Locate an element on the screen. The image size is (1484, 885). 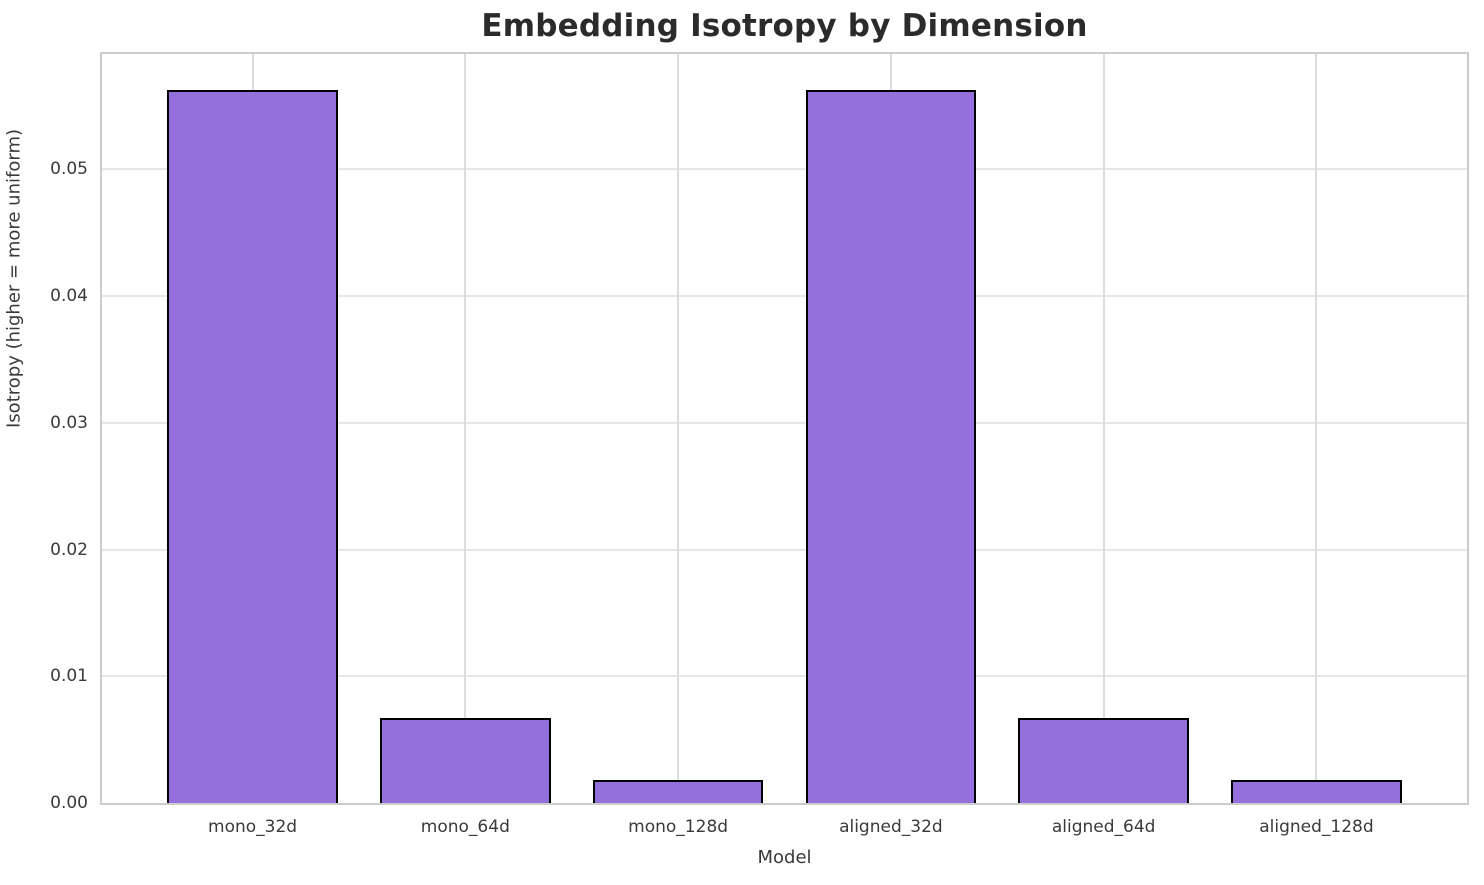
y-tick-label-0.01: 0.01 is located at coordinates (69, 676).